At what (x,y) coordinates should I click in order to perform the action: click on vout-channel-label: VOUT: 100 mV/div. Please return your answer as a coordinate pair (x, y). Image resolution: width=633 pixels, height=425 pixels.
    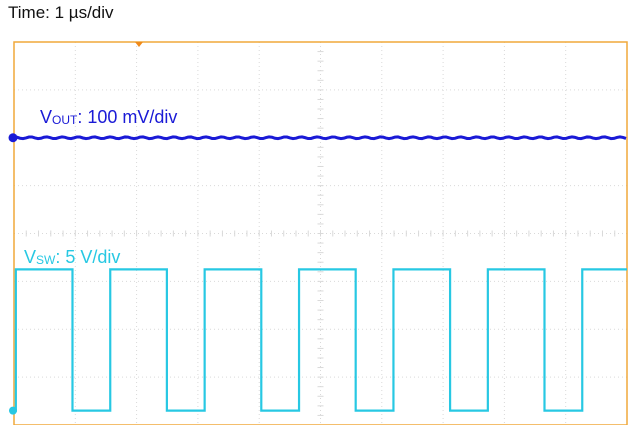
    Looking at the image, I should click on (108, 117).